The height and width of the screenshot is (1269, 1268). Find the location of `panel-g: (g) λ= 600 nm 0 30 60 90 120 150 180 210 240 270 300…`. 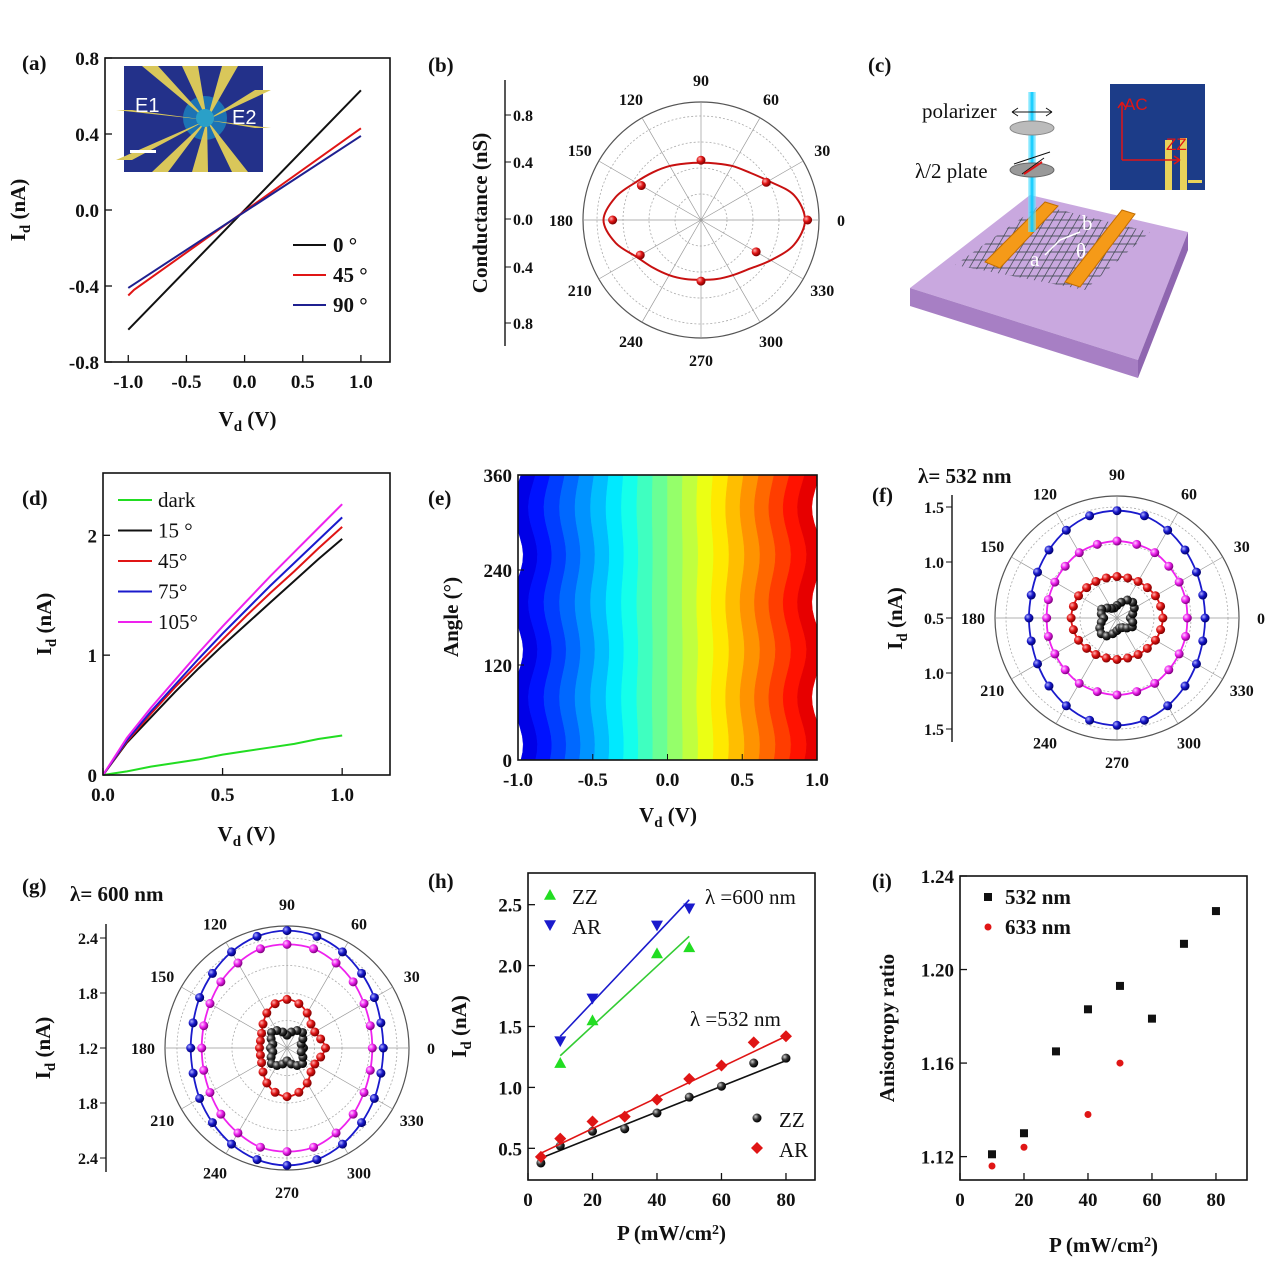

panel-g: (g) λ= 600 nm 0 30 60 90 120 150 180 210 240 270 300… is located at coordinates (228, 1038).